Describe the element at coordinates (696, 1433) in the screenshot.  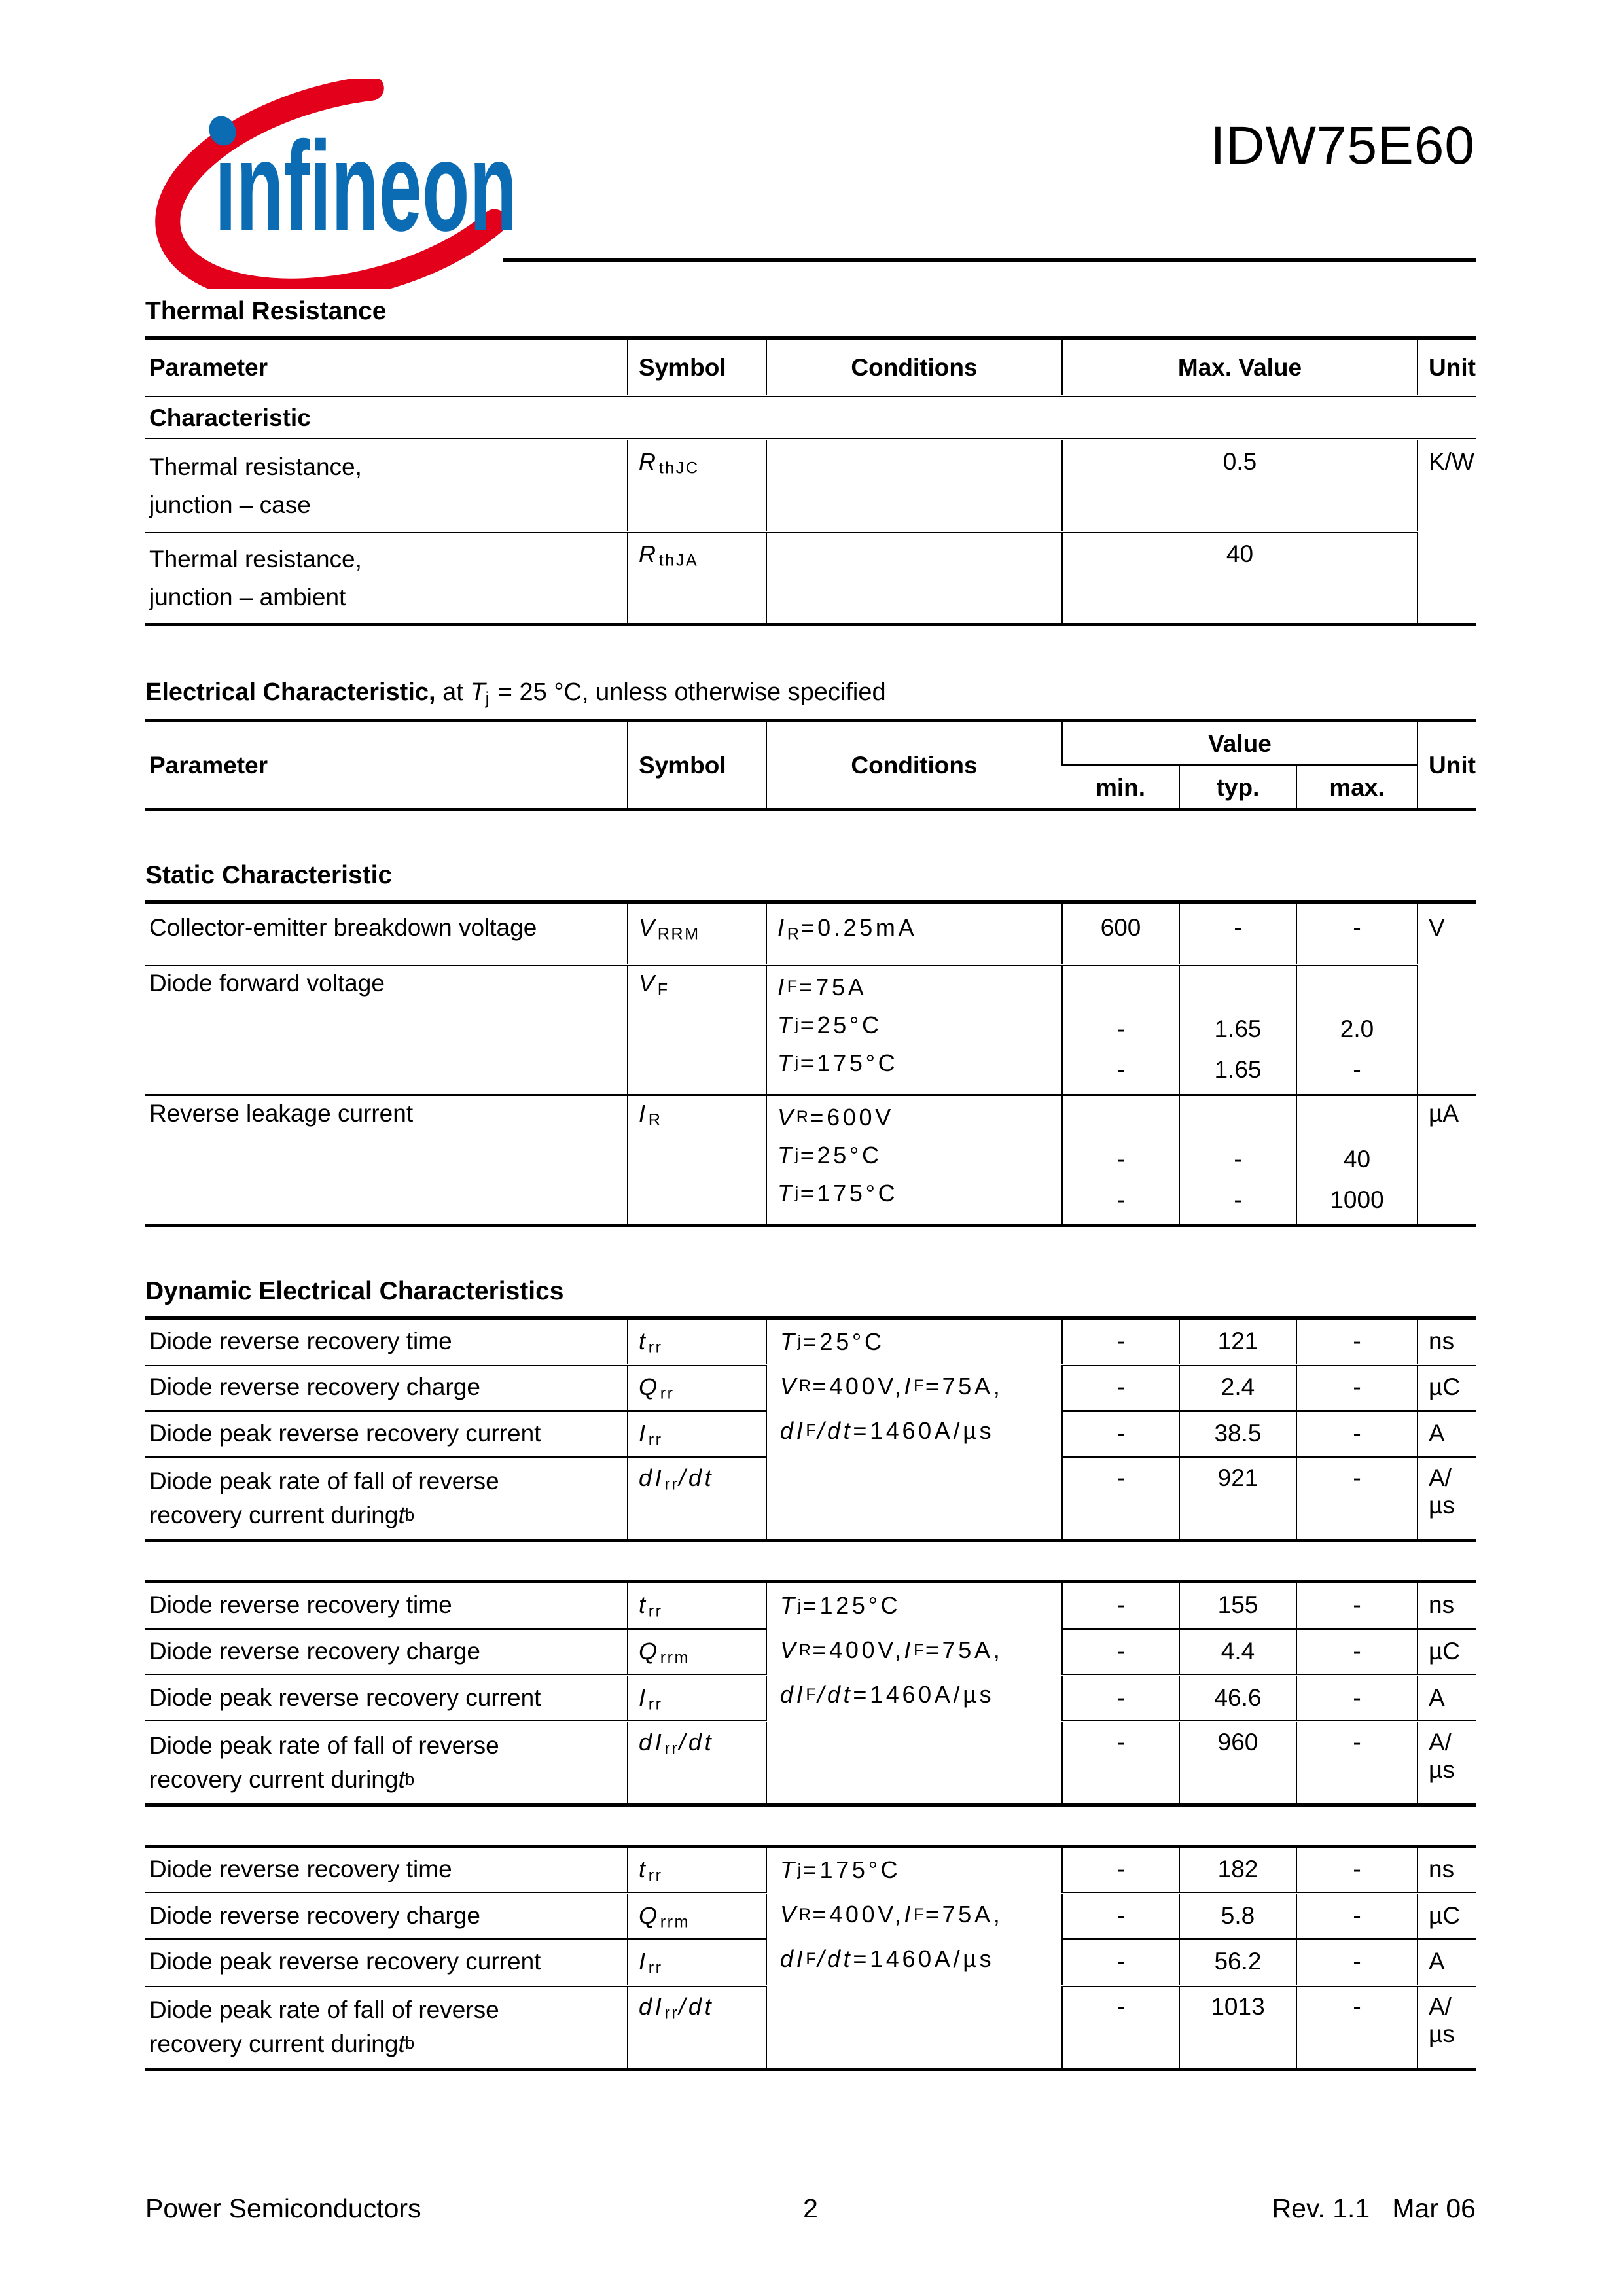
I see `cell-symbol: Irr` at that location.